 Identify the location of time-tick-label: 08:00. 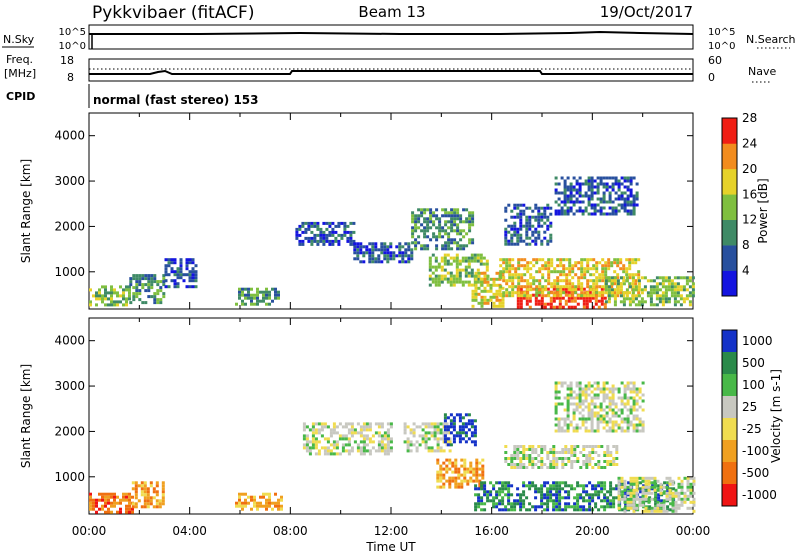
(290, 531).